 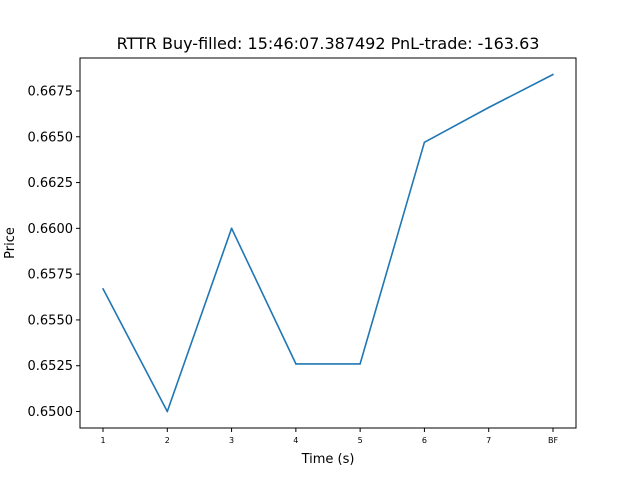 What do you see at coordinates (51, 183) in the screenshot?
I see `y-tick-label: 0.6625` at bounding box center [51, 183].